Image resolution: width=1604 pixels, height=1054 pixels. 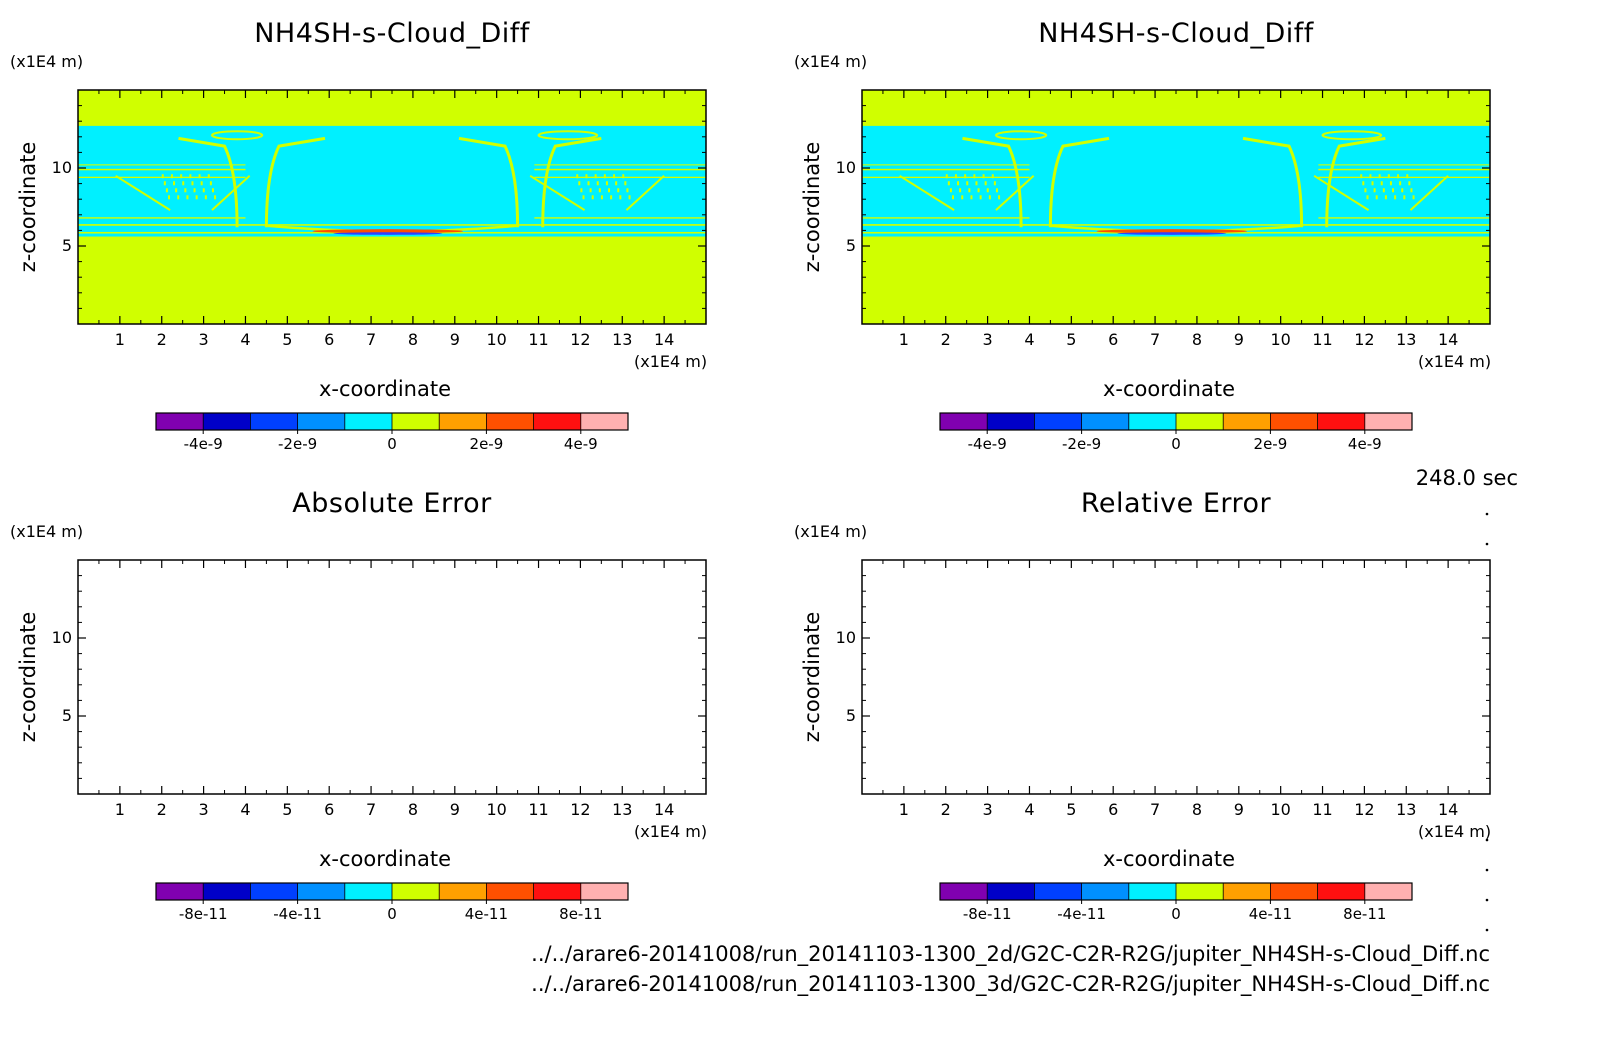 I want to click on colorbar-tick-label: -4e-11, so click(x=1081, y=914).